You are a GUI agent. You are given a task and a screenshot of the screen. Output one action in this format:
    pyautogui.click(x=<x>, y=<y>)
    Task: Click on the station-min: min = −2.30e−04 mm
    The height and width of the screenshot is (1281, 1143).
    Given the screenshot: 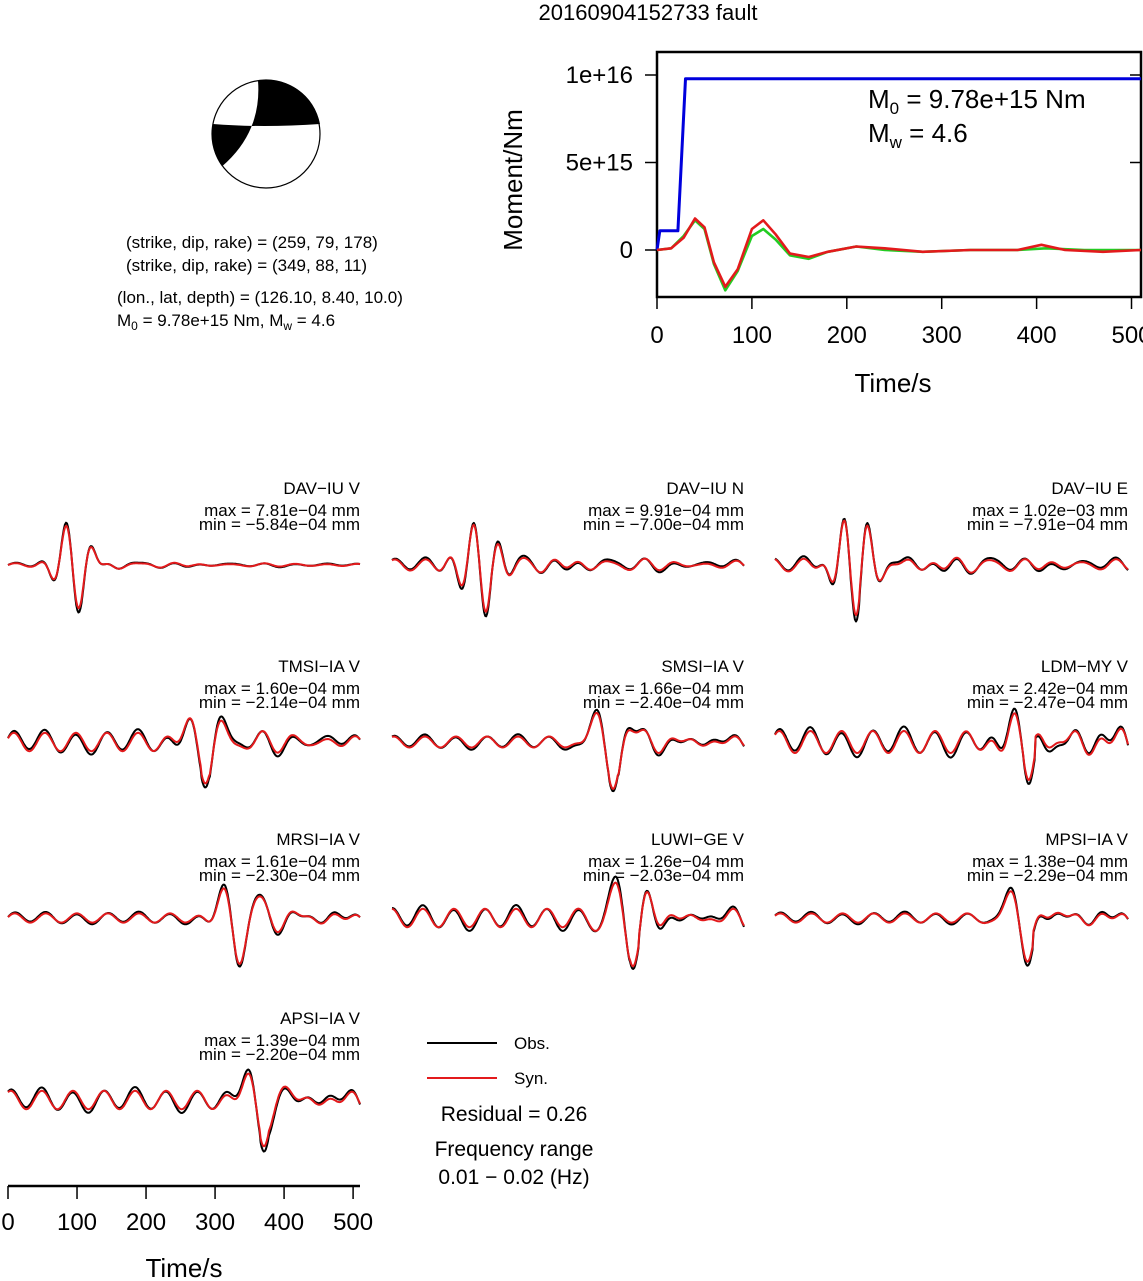 What is the action you would take?
    pyautogui.click(x=279, y=875)
    